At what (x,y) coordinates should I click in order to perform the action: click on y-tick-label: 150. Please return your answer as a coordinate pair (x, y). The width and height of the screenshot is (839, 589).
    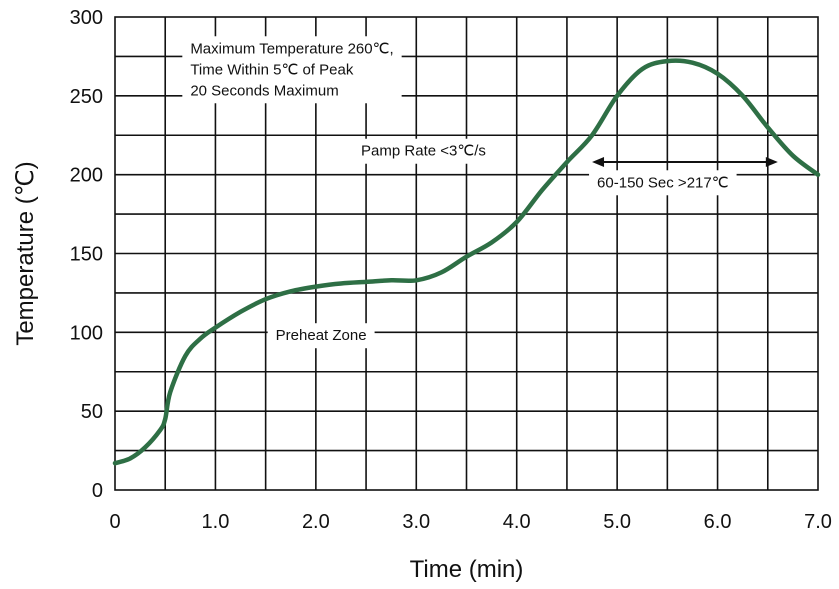
    Looking at the image, I should click on (86, 255).